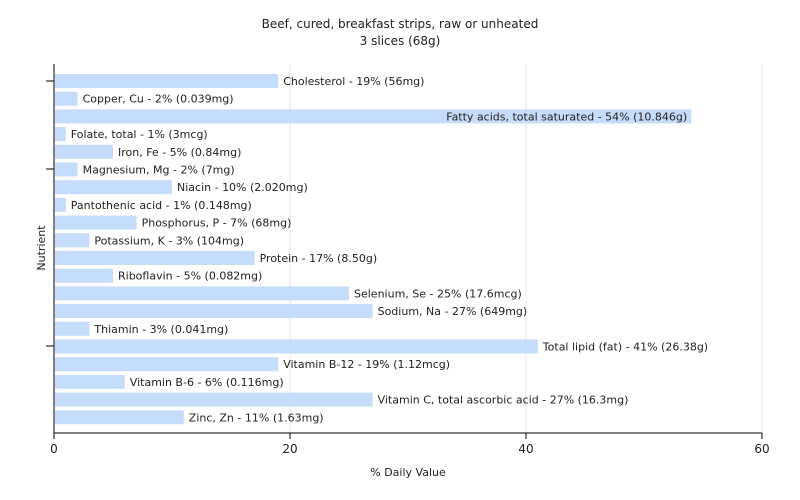 The width and height of the screenshot is (800, 500). What do you see at coordinates (190, 276) in the screenshot?
I see `bar-label-11: Riboflavin - 5% (0.082mg)` at bounding box center [190, 276].